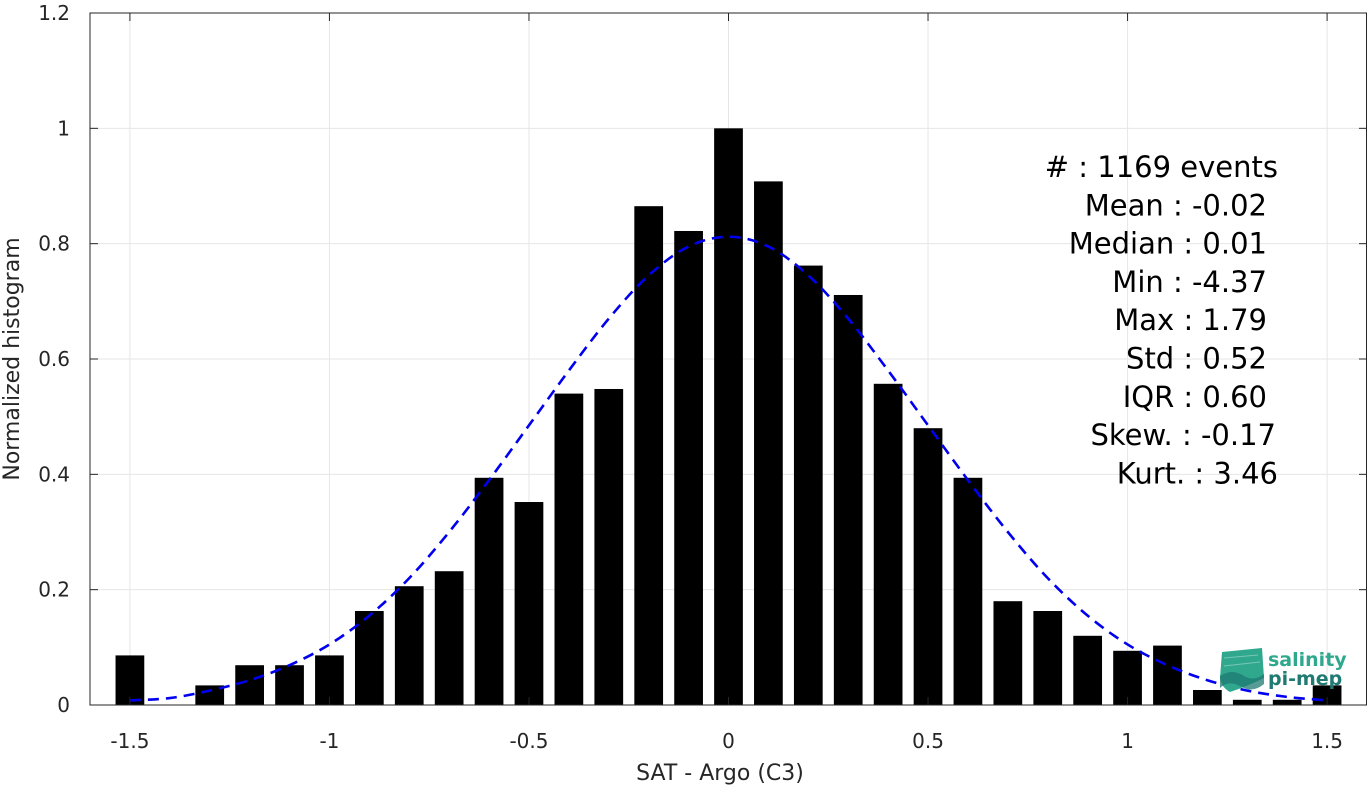  I want to click on salinity-pi-mep-logo: salinity pi-mep, so click(1283, 670).